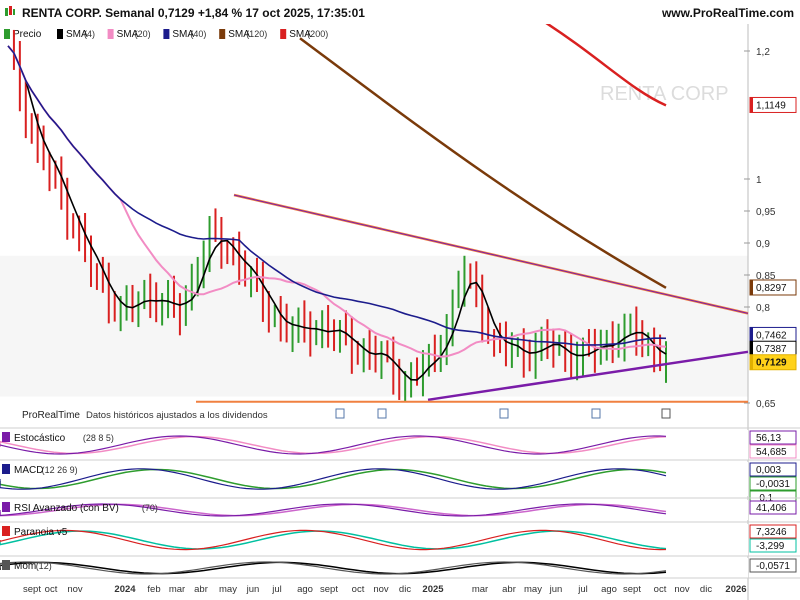 The image size is (800, 600). What do you see at coordinates (509, 589) in the screenshot?
I see `time-axis-label: abr` at bounding box center [509, 589].